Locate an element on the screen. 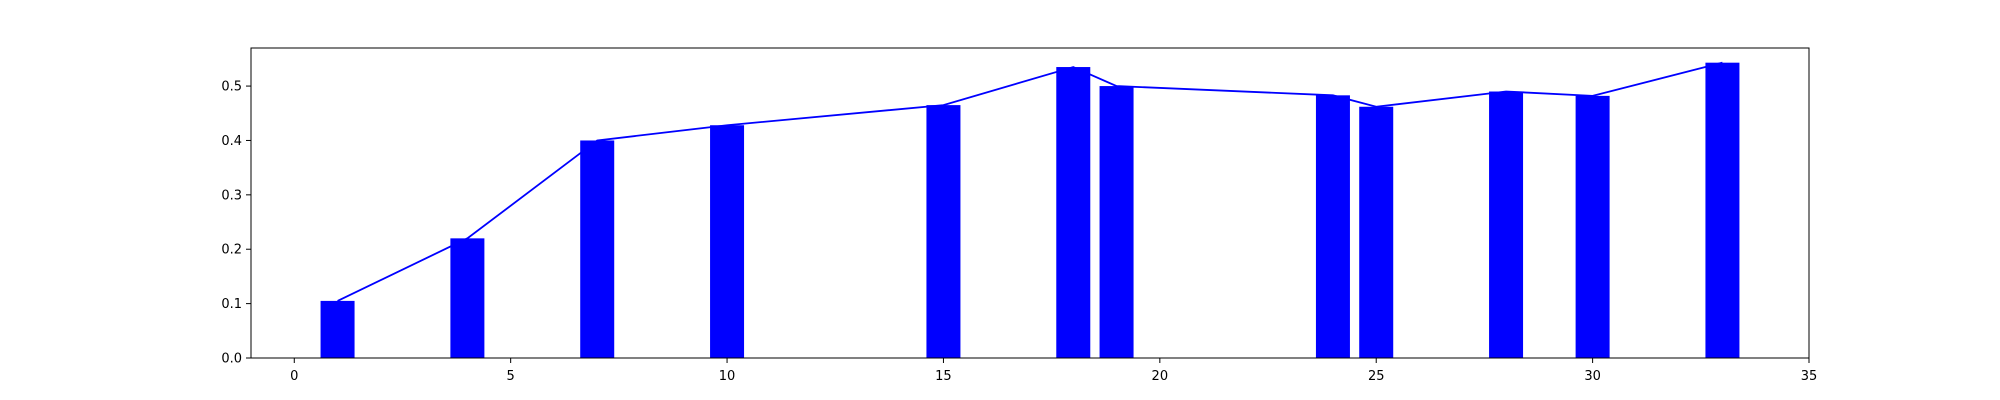 This screenshot has width=2000, height=400. y-tick-label: 0.5 is located at coordinates (231, 87).